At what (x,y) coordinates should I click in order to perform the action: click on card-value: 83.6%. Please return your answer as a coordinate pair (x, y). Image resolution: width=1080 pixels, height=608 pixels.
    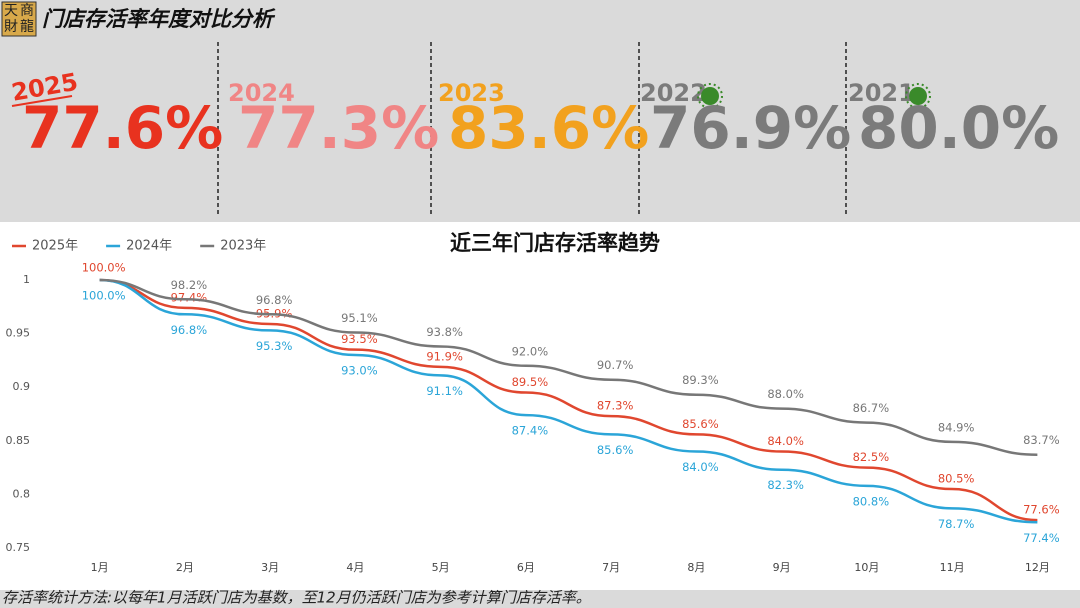
    Looking at the image, I should click on (548, 128).